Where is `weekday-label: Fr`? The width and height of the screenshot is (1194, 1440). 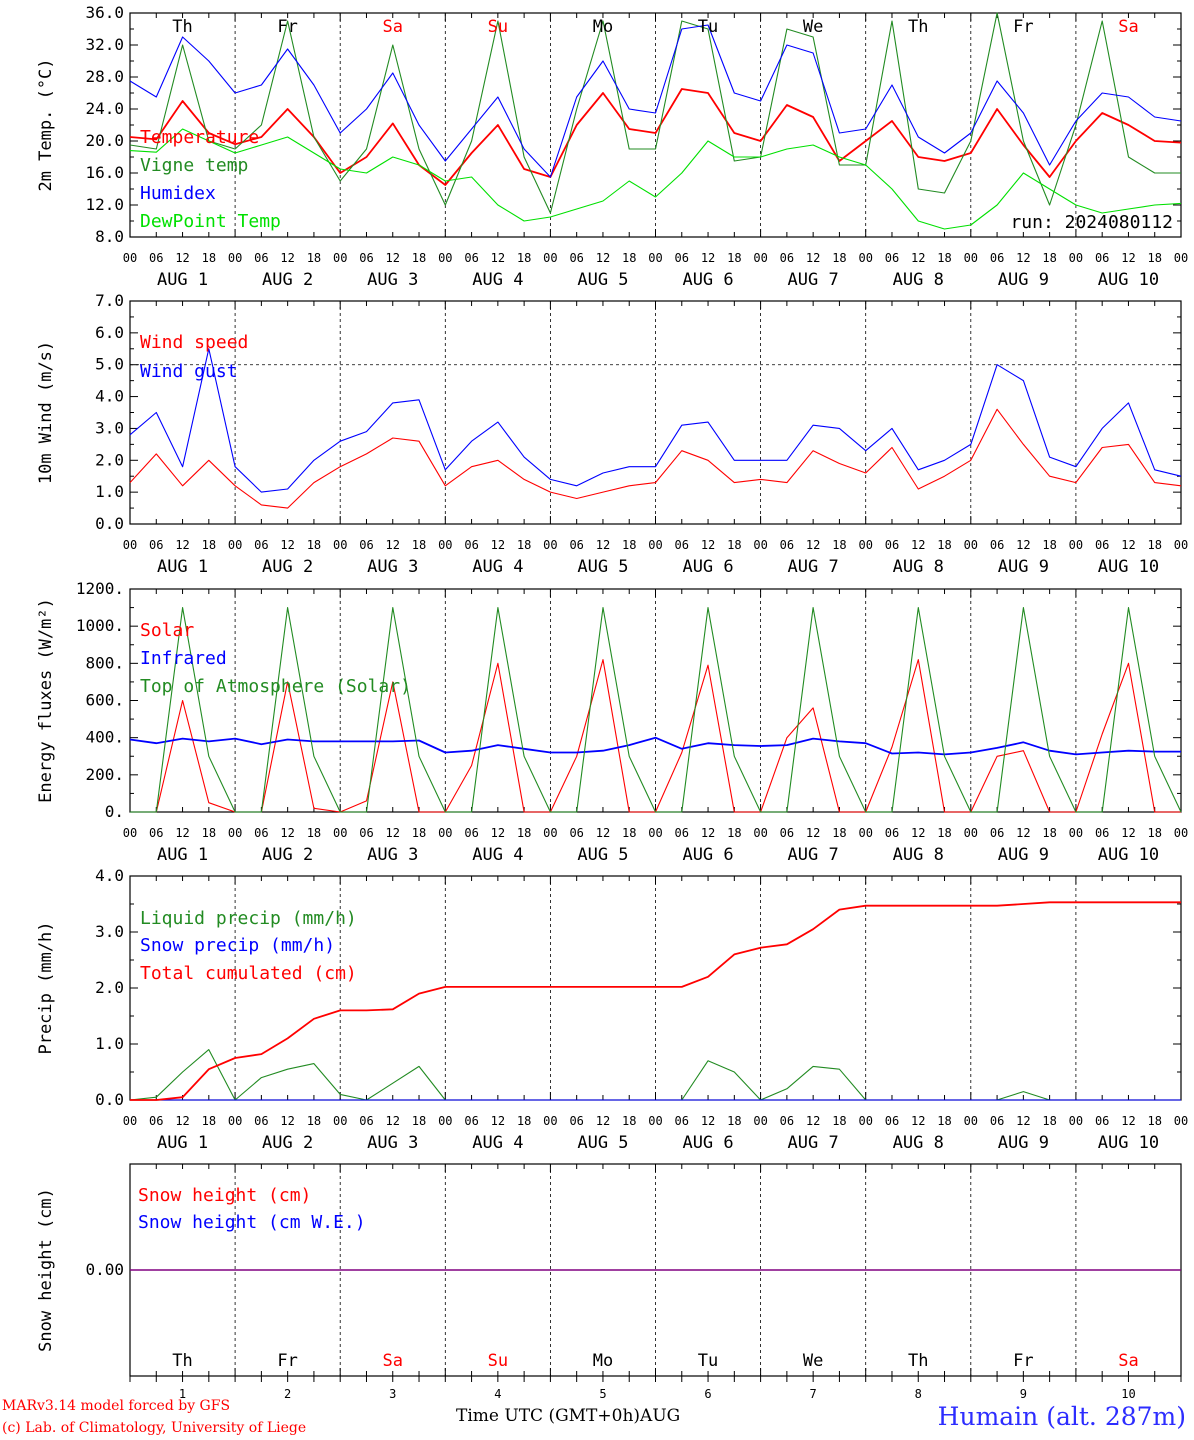
weekday-label: Fr is located at coordinates (1023, 27).